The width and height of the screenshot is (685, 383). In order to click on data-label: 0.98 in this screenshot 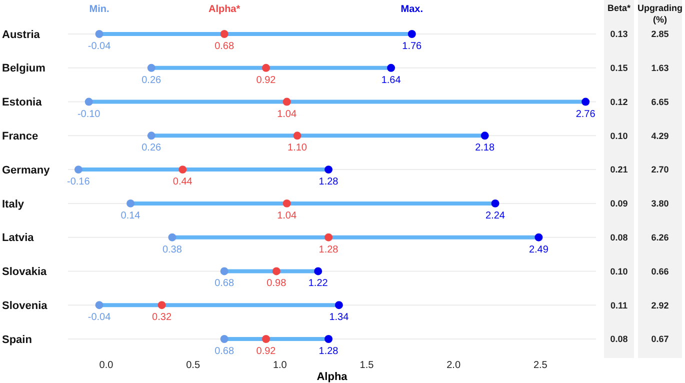, I will do `click(276, 284)`.